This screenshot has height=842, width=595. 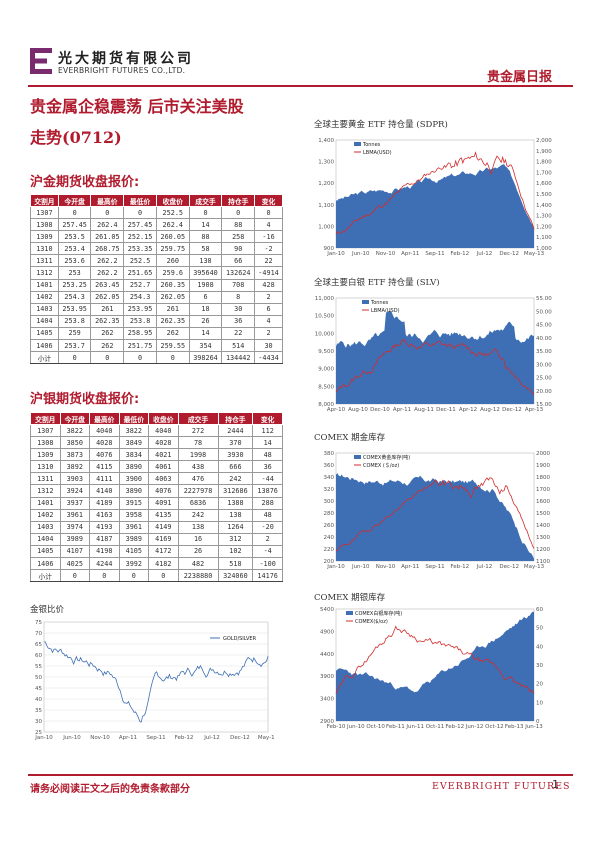 What do you see at coordinates (235, 551) in the screenshot?
I see `table-cell: 102` at bounding box center [235, 551].